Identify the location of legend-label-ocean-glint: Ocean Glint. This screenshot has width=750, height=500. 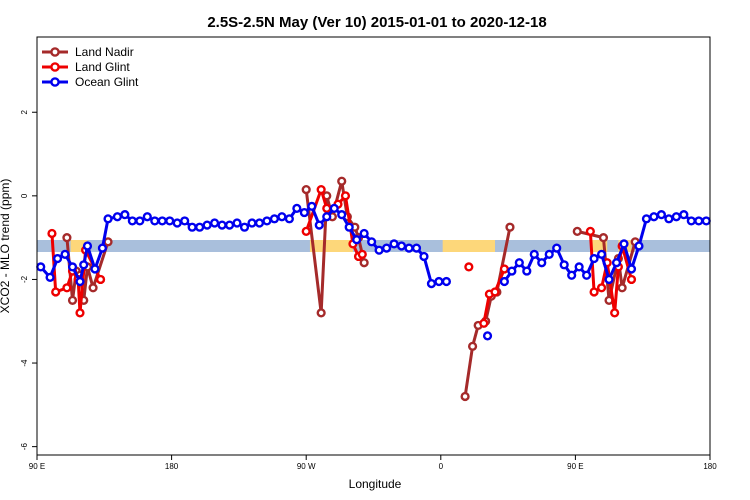
(107, 82).